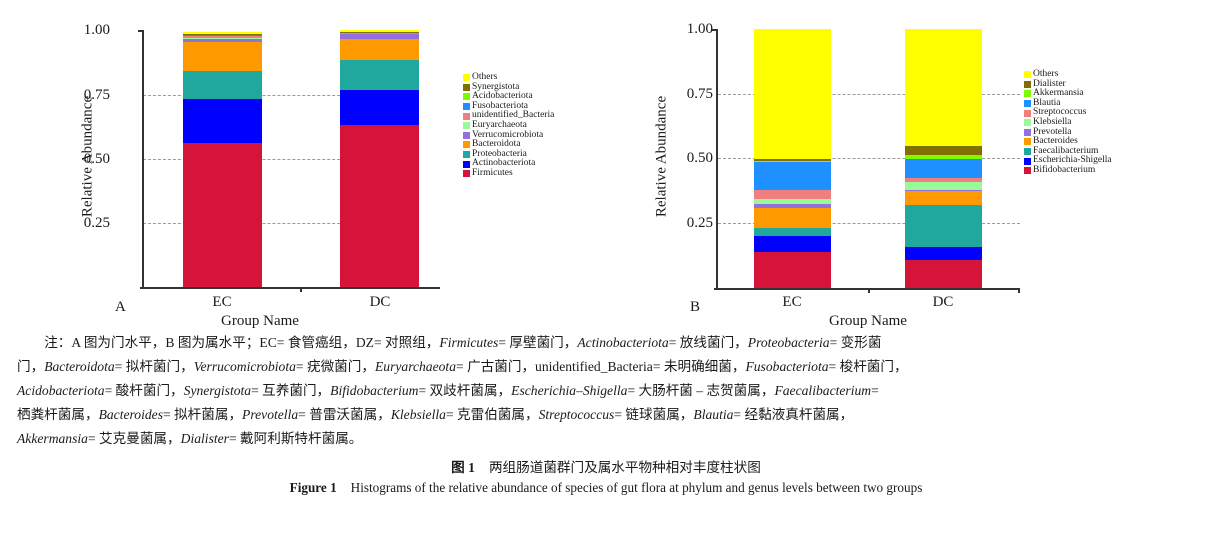 This screenshot has height=534, width=1212. I want to click on bar-segment-unidentified-bacteria, so click(222, 37).